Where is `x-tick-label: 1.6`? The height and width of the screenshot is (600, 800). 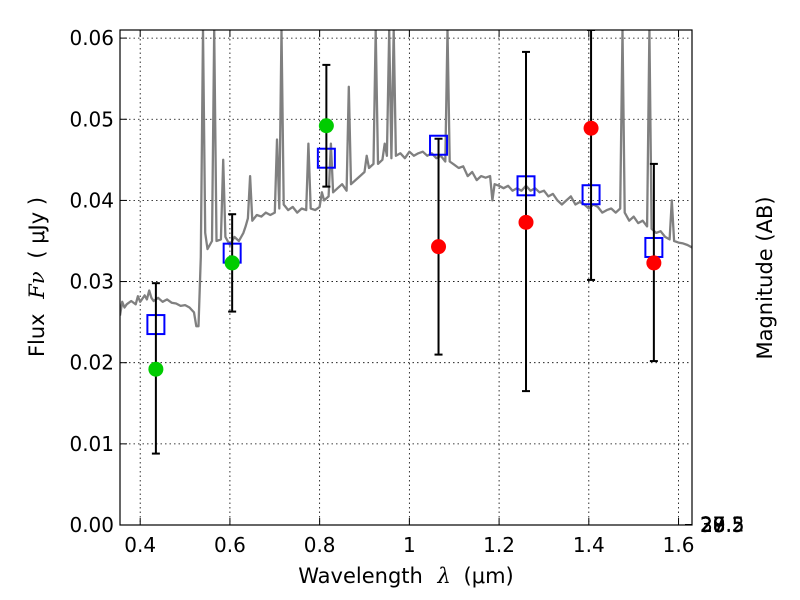 x-tick-label: 1.6 is located at coordinates (679, 545).